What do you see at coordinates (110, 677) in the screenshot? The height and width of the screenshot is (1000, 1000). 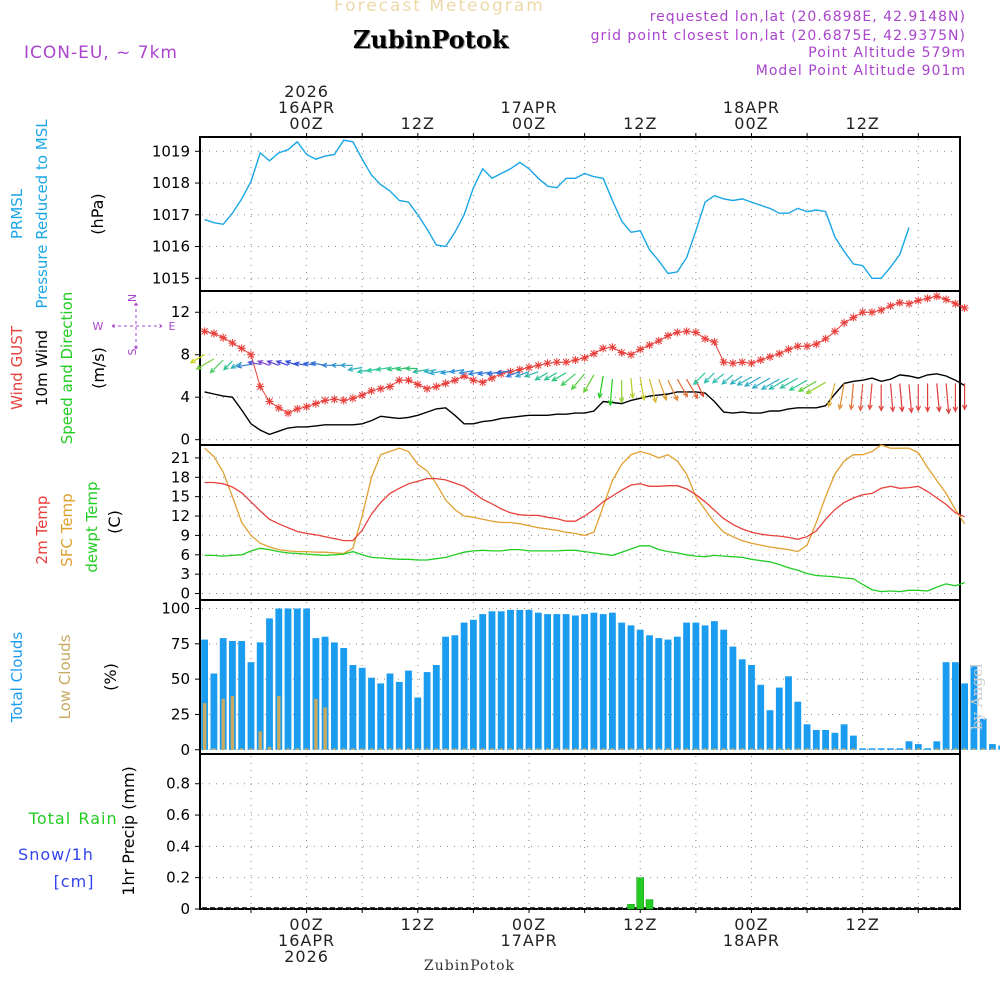 I see `clouds-unit: (%)` at bounding box center [110, 677].